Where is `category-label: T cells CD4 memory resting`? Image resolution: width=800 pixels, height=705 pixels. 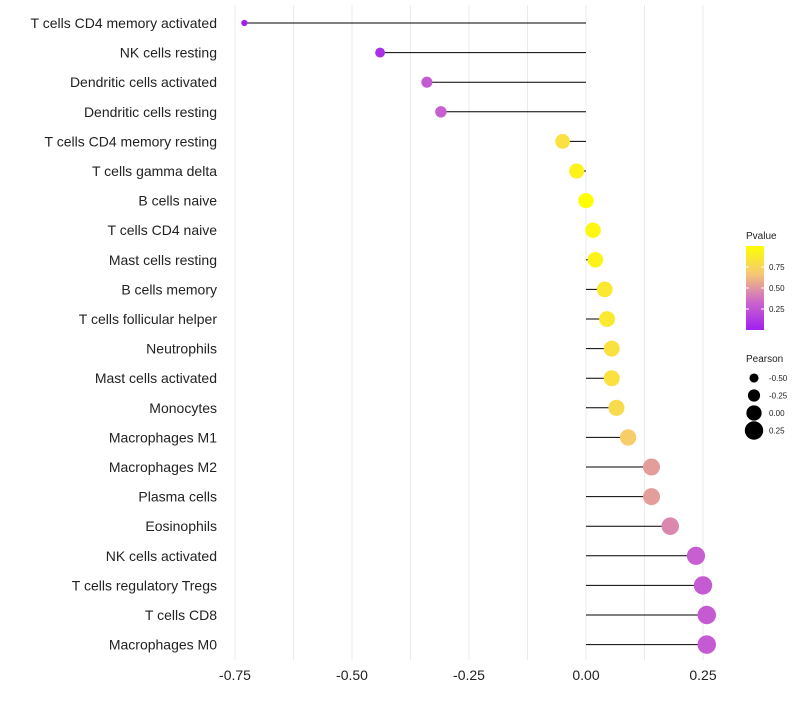 category-label: T cells CD4 memory resting is located at coordinates (131, 141).